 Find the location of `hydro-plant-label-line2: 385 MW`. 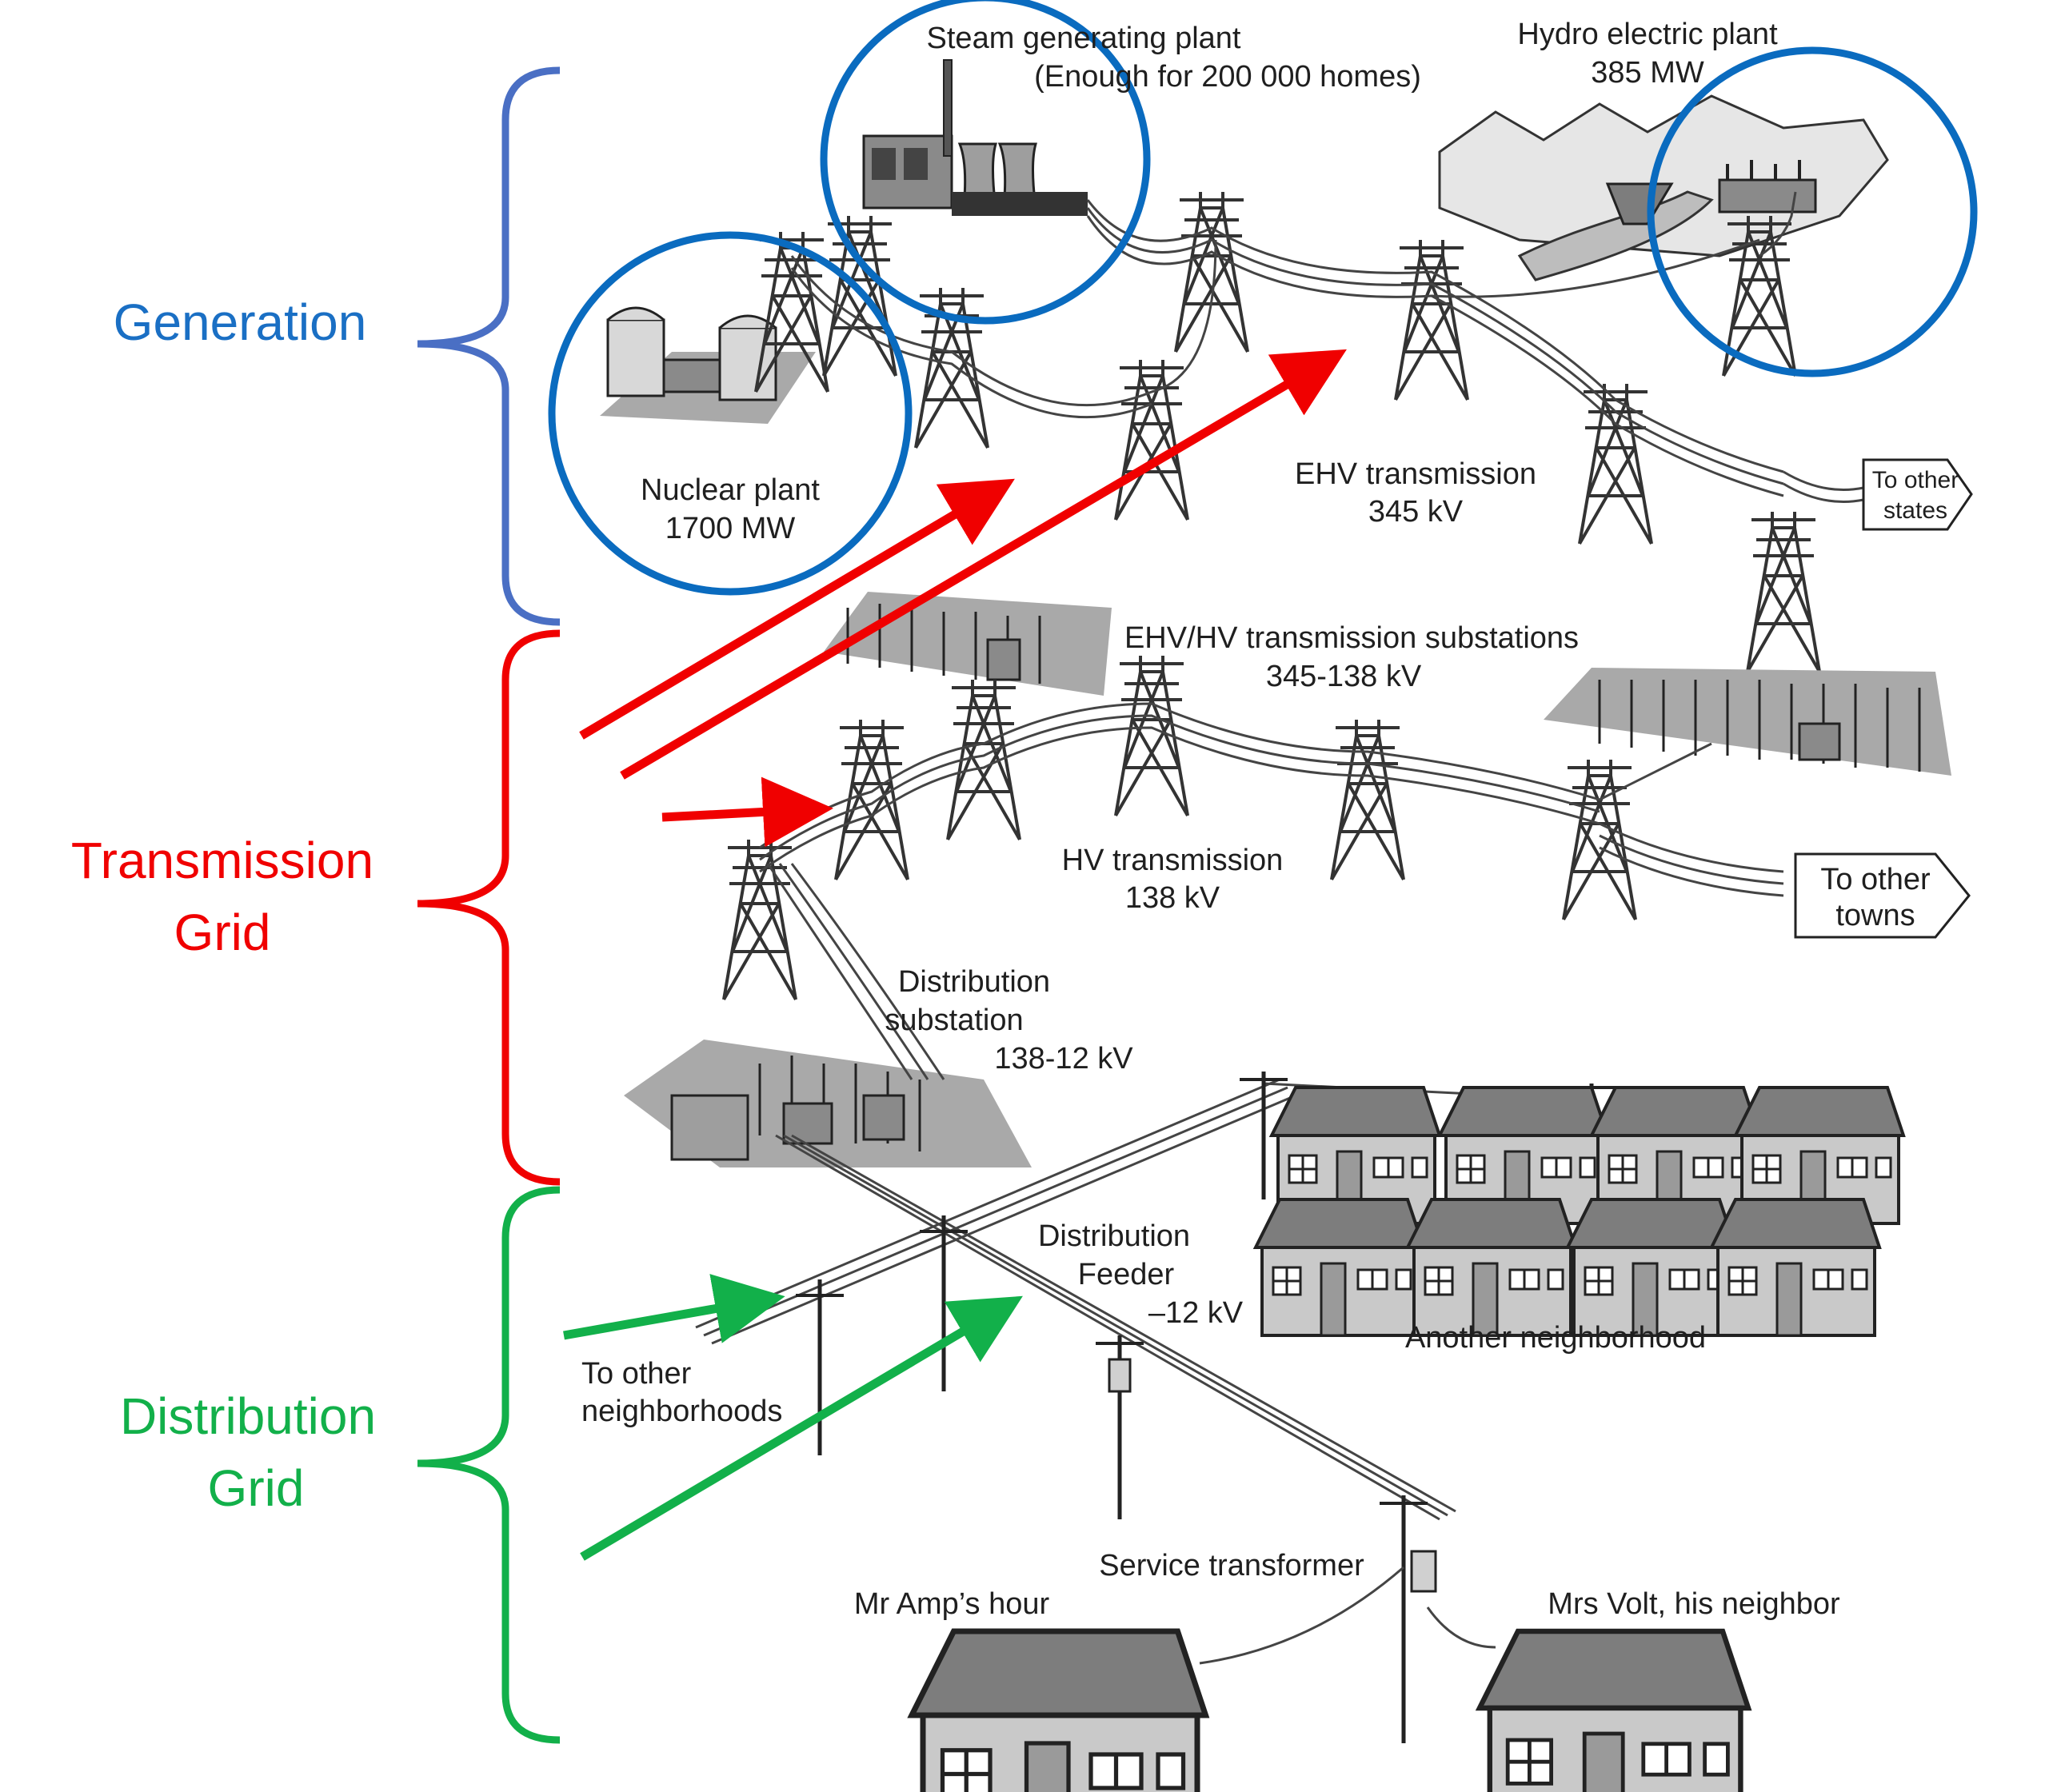

hydro-plant-label-line2: 385 MW is located at coordinates (1648, 73).